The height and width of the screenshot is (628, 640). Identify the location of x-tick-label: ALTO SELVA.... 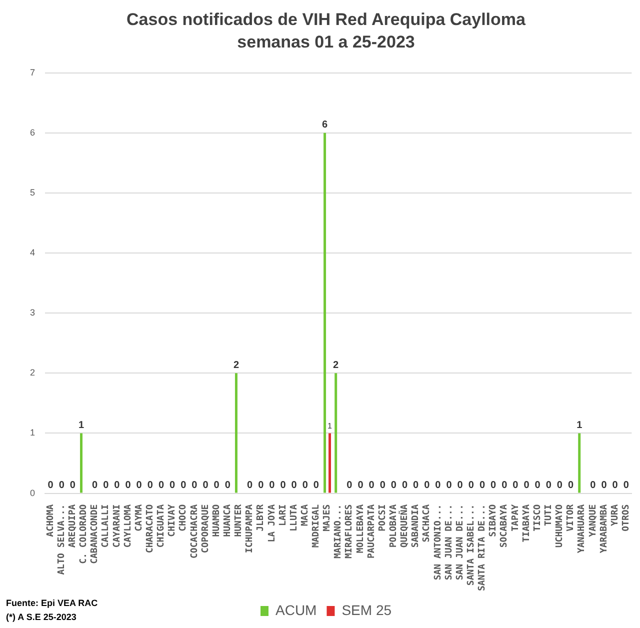
(61, 539).